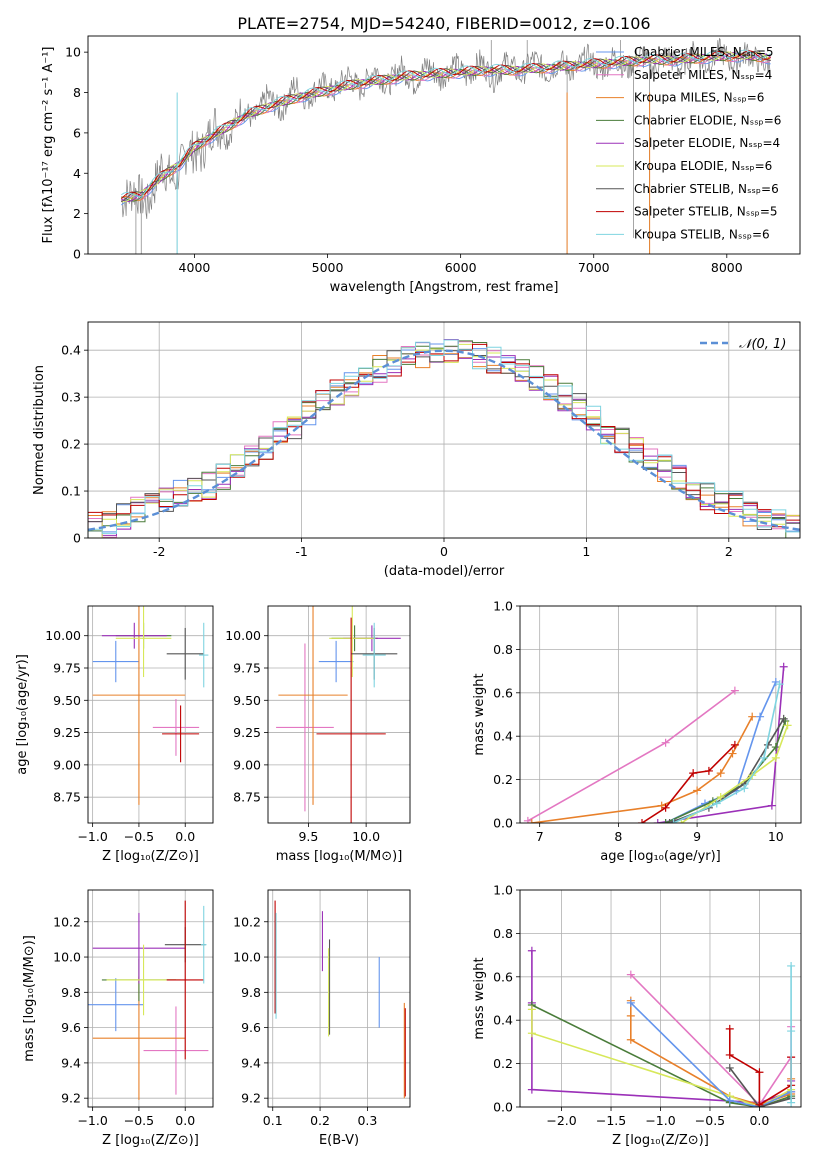 Image resolution: width=819 pixels, height=1174 pixels. I want to click on mass-vs-ebv-panel: 0.1 0.2 0.3 9.2 9.4 9.6 9.8 10.0 10.2 E(B-V), so click(322, 1018).